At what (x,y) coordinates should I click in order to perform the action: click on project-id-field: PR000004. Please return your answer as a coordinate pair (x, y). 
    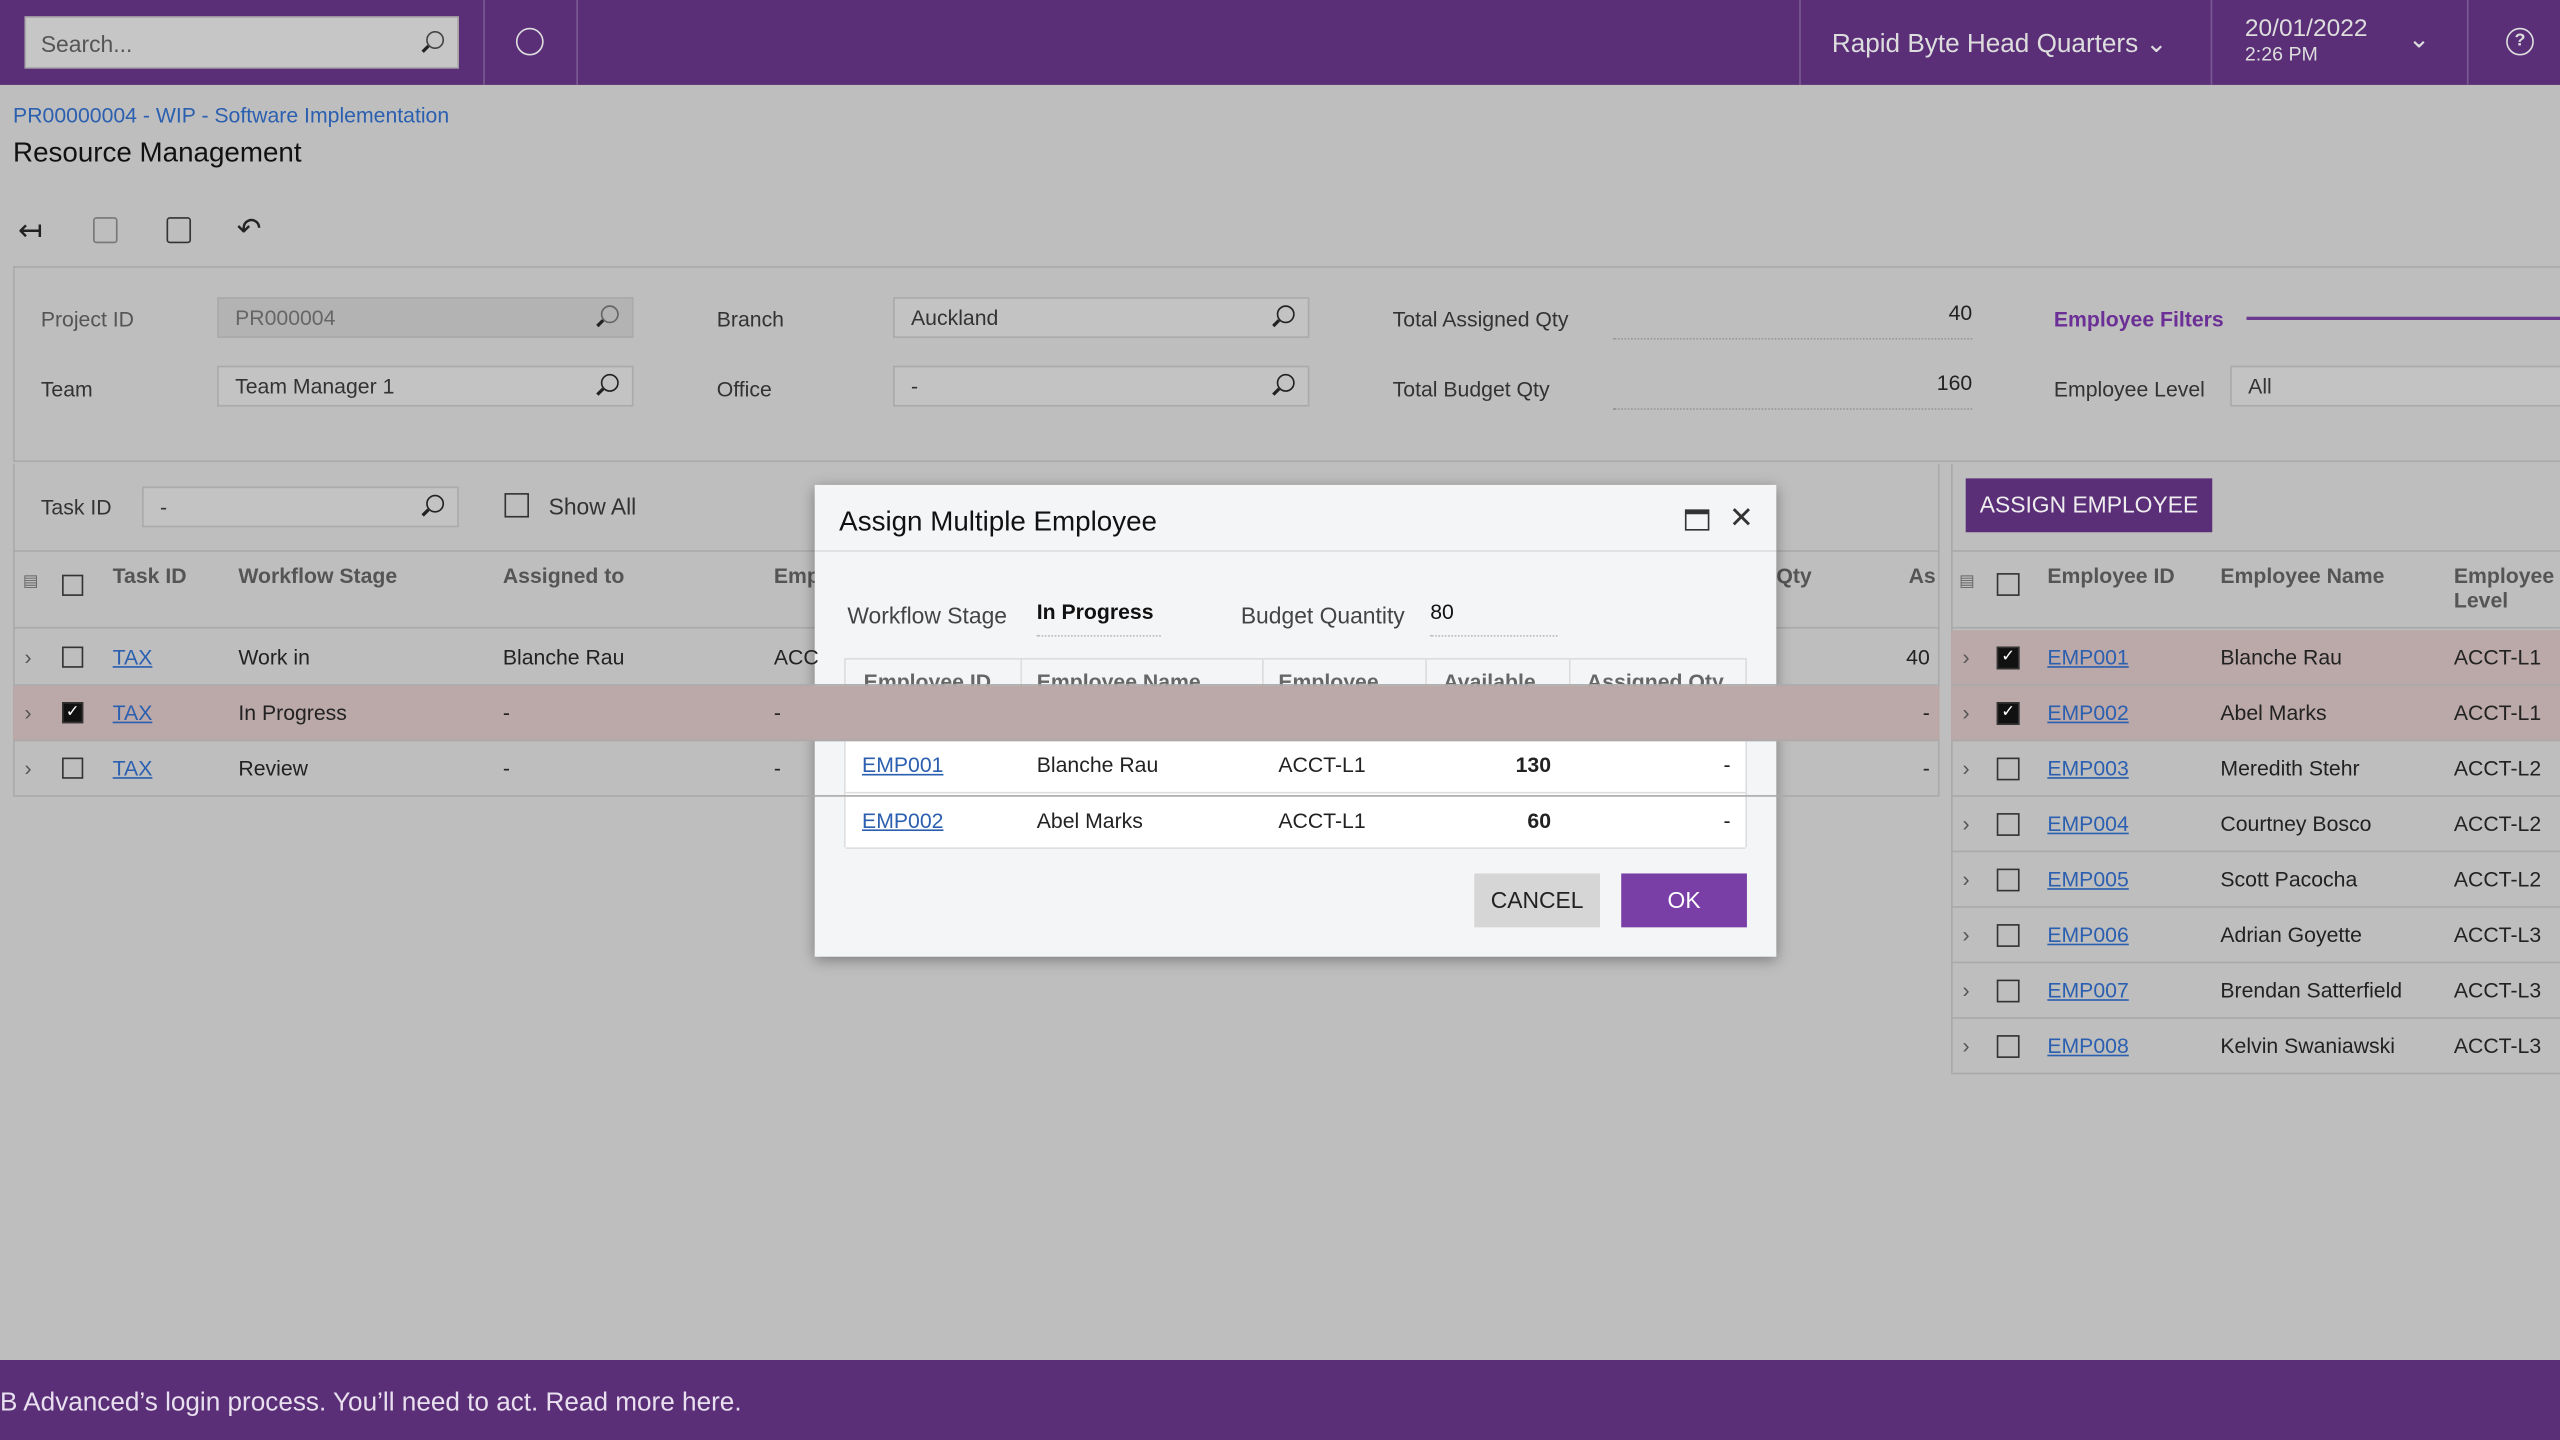
    Looking at the image, I should click on (425, 317).